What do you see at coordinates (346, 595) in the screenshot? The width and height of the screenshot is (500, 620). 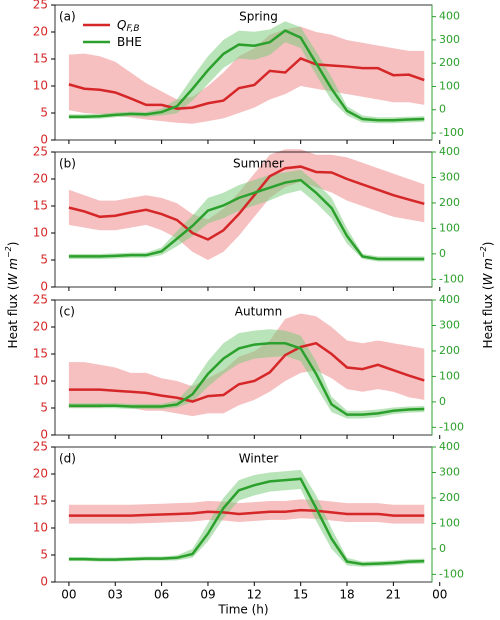 I see `x-tick-label: 18` at bounding box center [346, 595].